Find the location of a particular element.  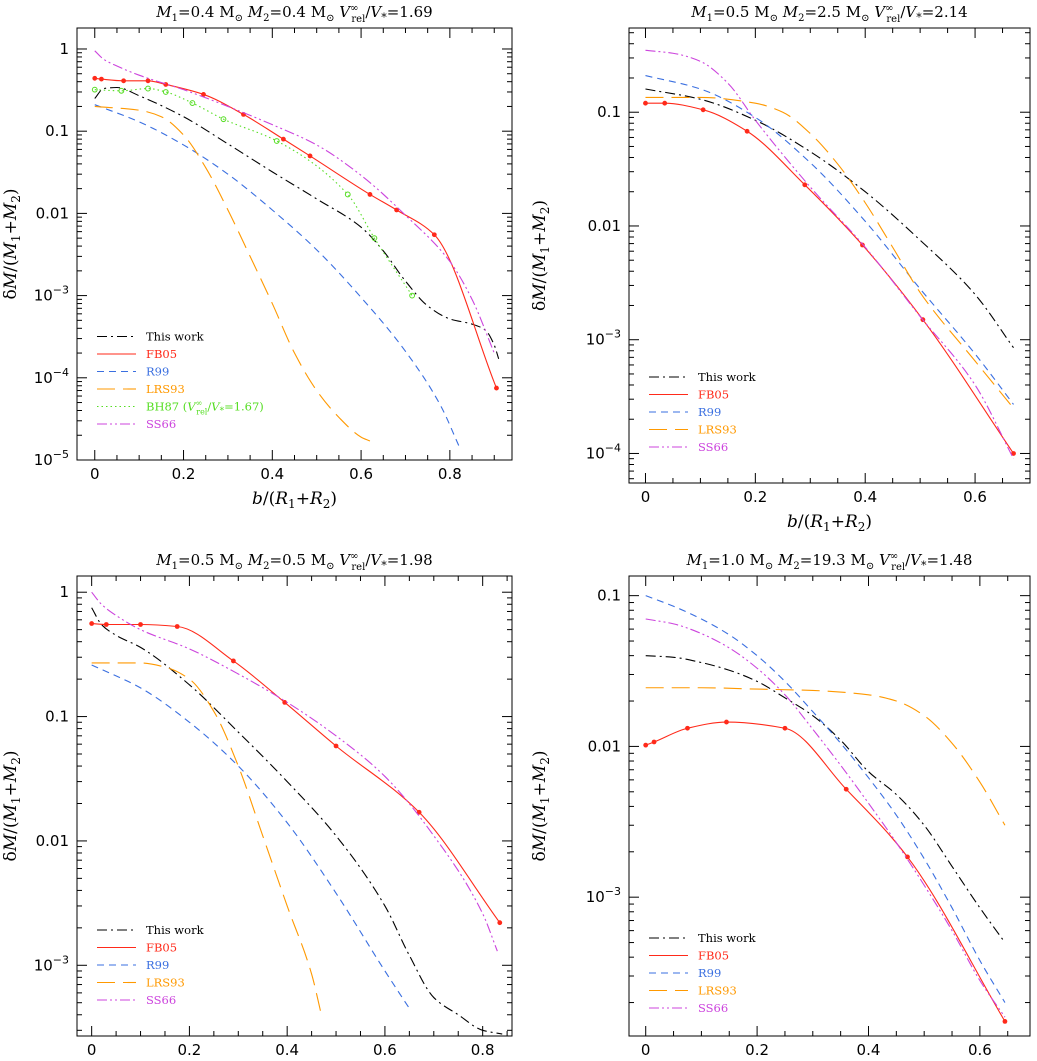

legend-label: LRS93 is located at coordinates (165, 389).